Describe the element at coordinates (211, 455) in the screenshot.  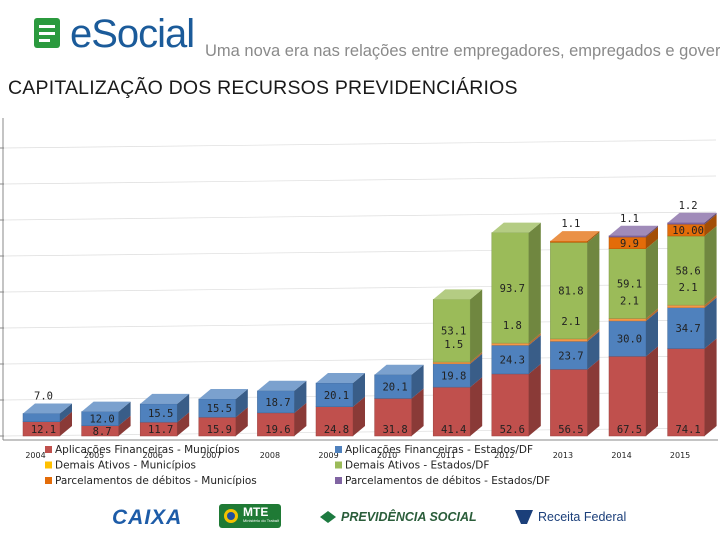
I see `x-tick-label: 2007` at that location.